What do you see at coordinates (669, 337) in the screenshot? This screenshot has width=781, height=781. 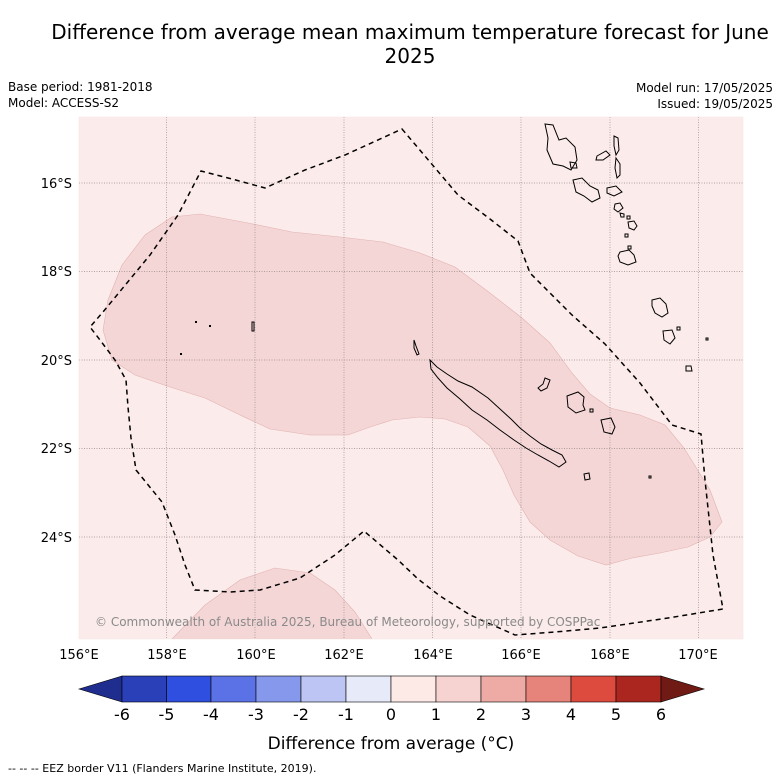 I see `aneityum-island` at bounding box center [669, 337].